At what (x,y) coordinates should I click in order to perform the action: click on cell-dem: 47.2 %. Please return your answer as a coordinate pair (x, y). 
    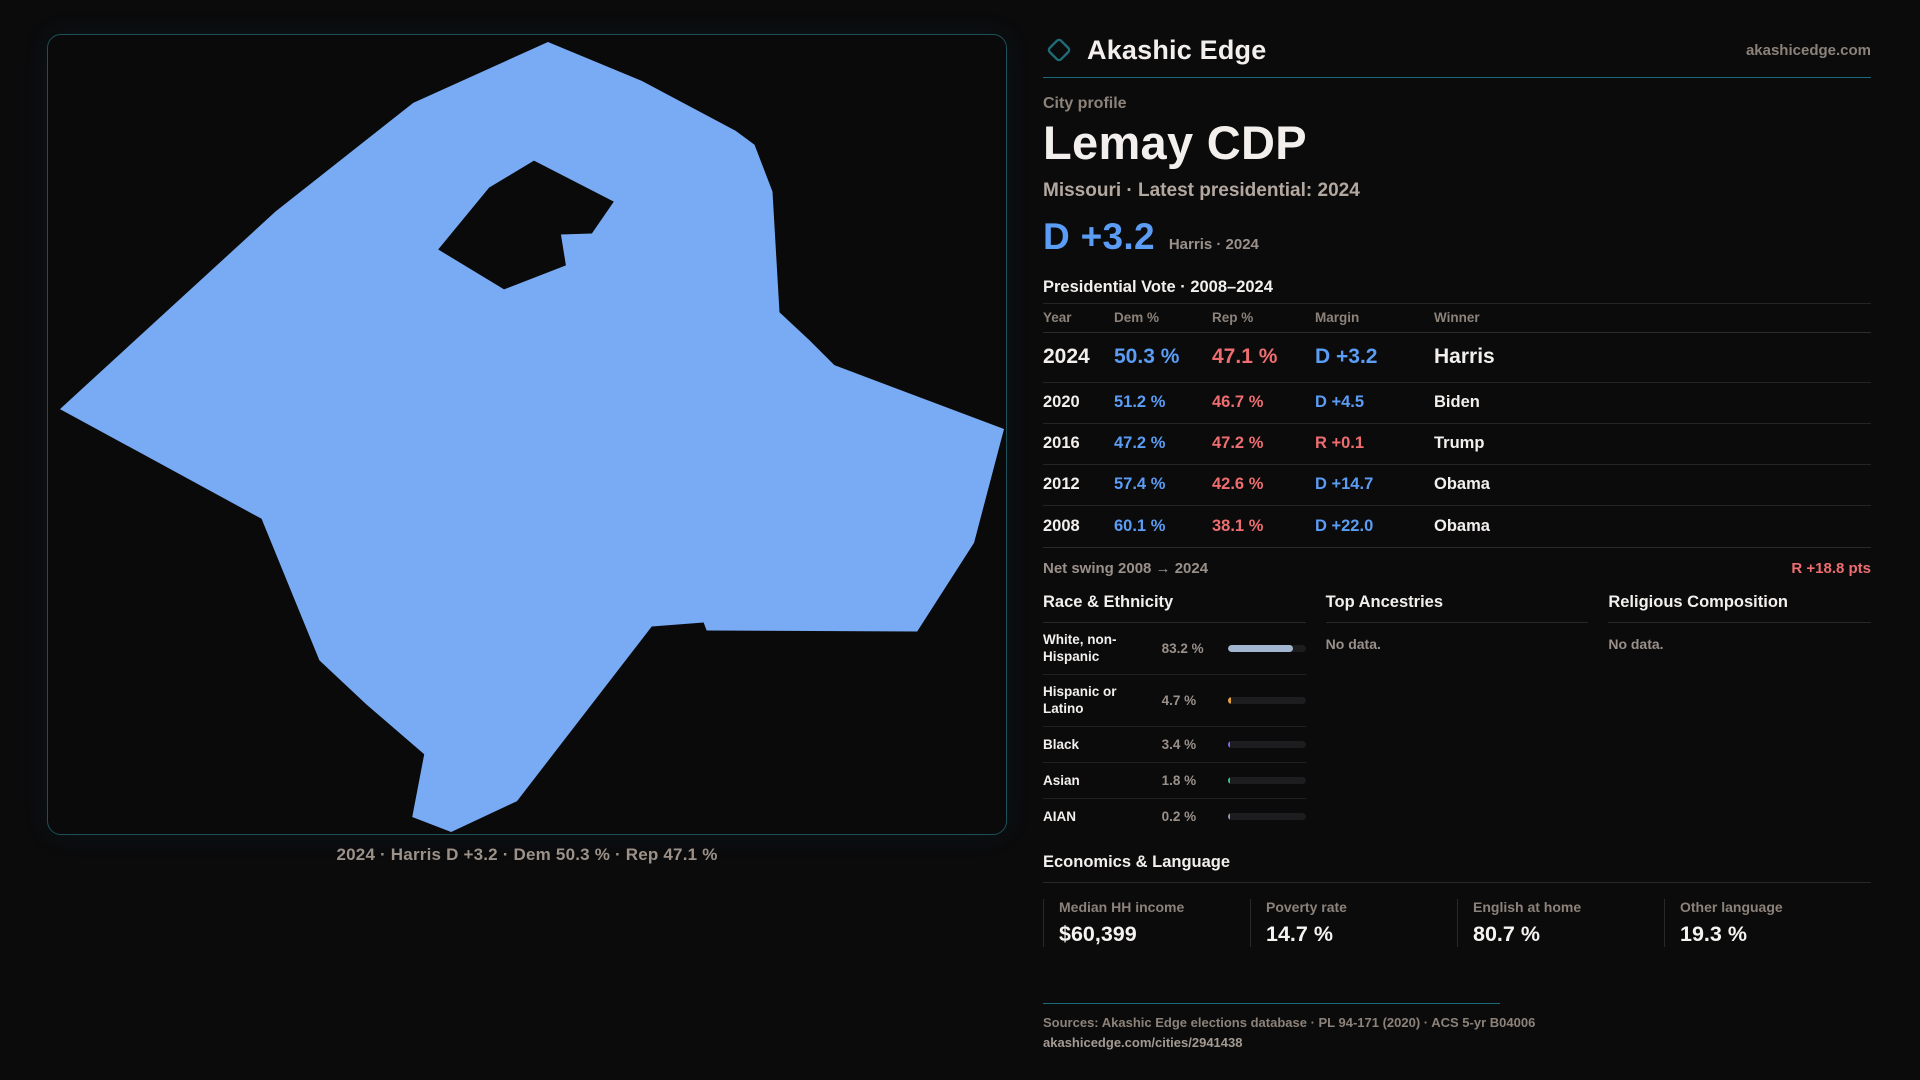
    Looking at the image, I should click on (1140, 443).